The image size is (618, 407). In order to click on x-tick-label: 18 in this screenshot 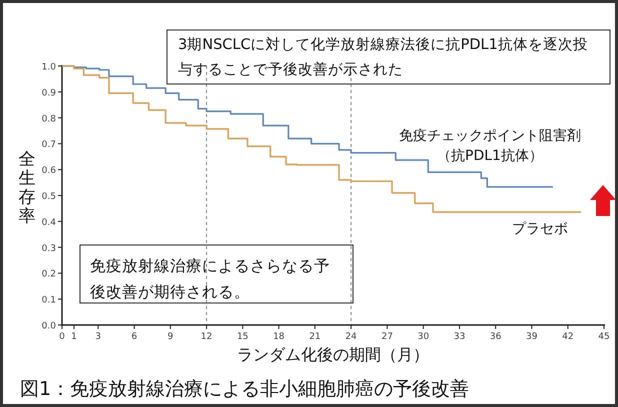, I will do `click(279, 337)`.